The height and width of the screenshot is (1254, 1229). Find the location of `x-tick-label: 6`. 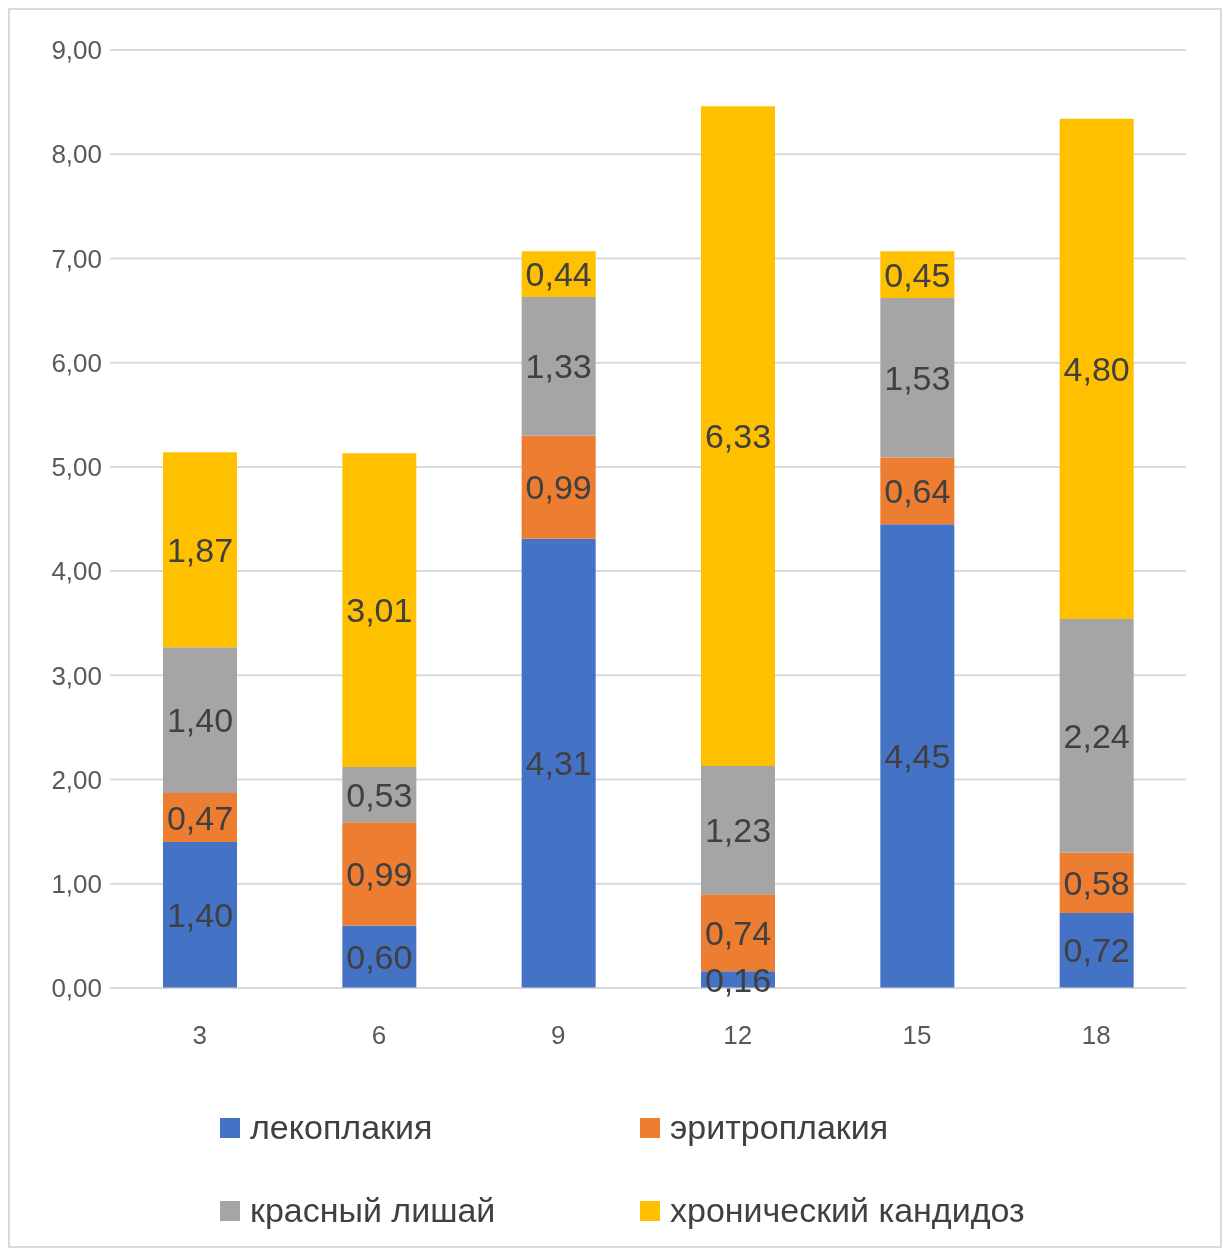

x-tick-label: 6 is located at coordinates (379, 1035).